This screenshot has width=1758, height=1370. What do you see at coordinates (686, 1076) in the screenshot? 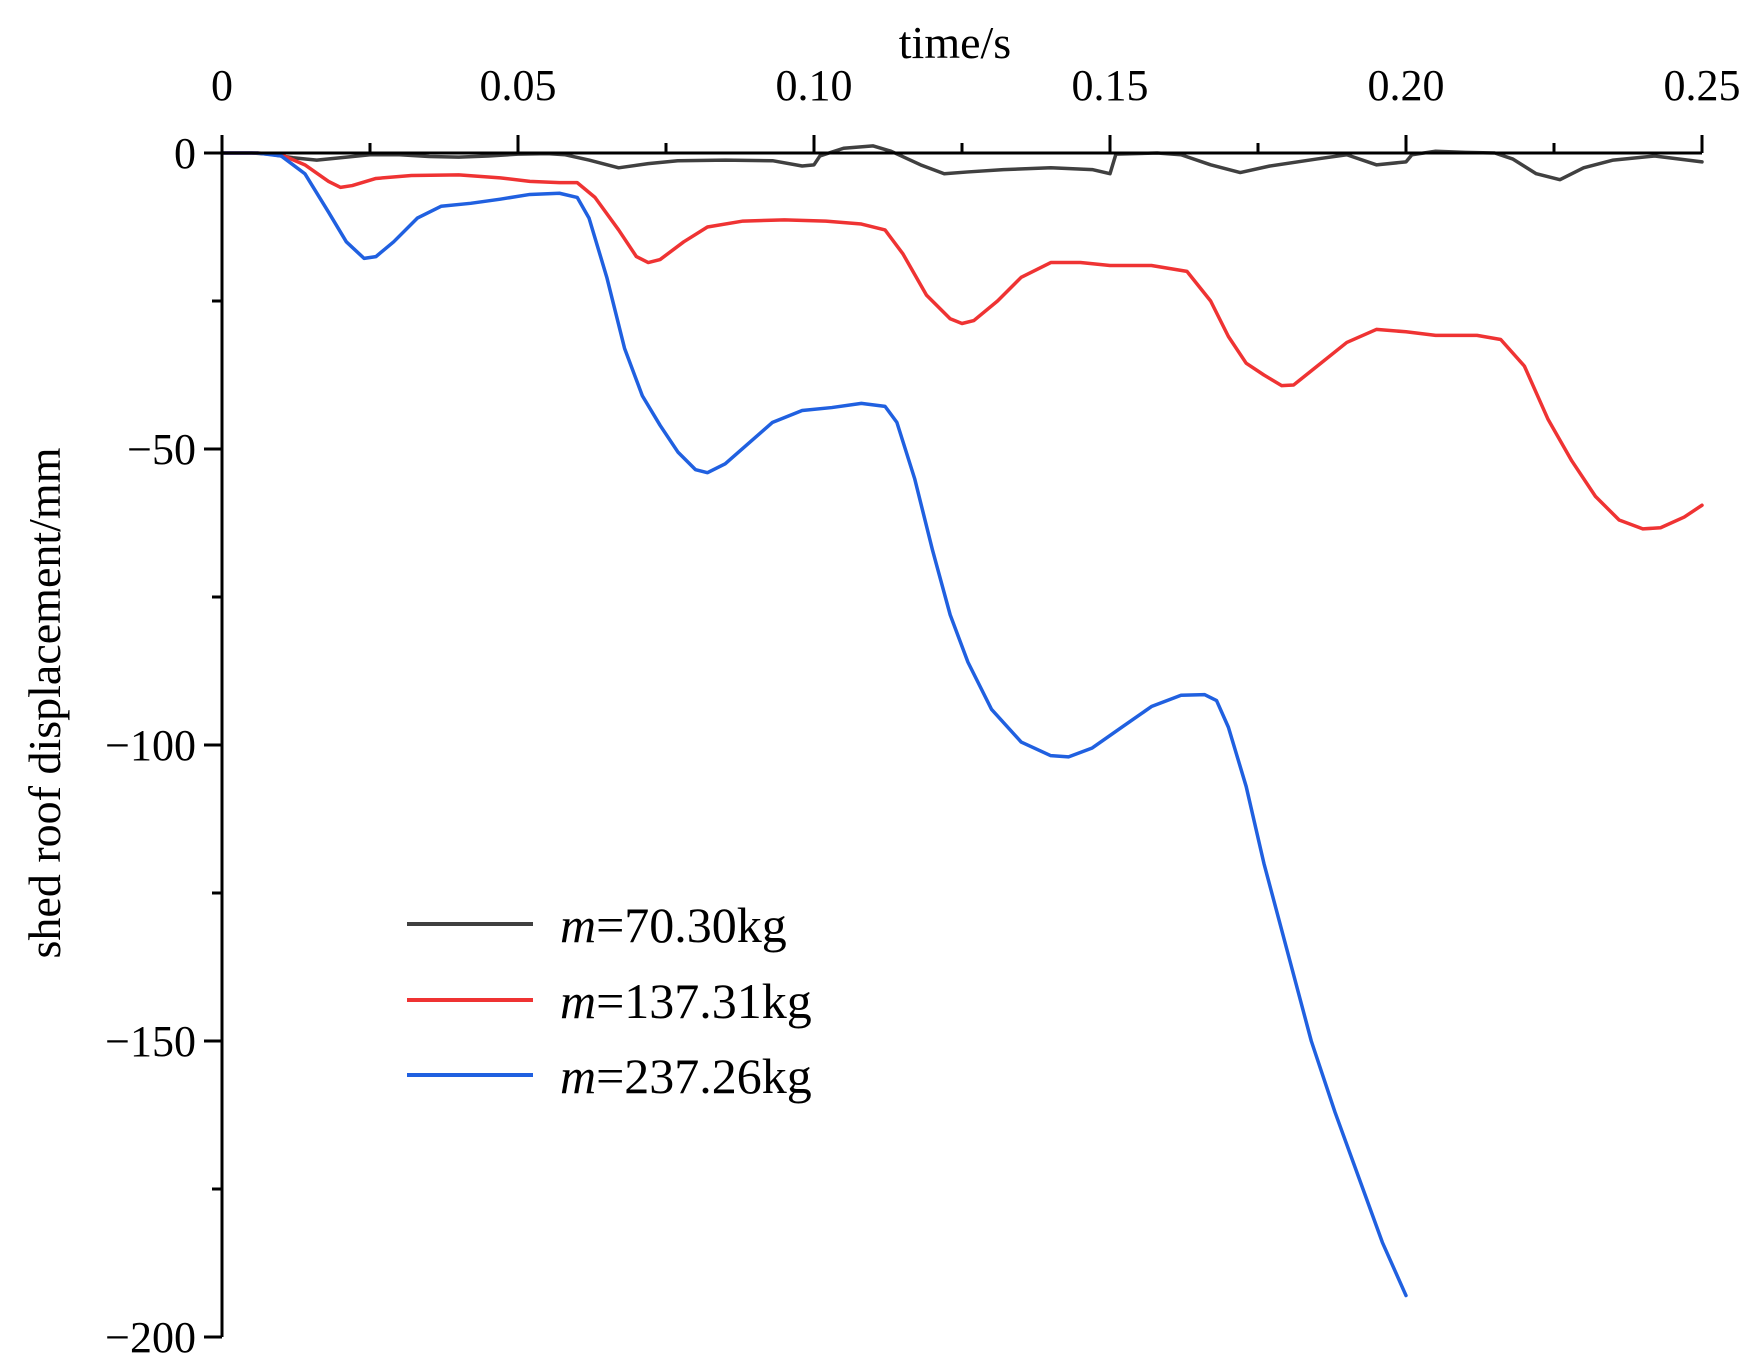
I see `legend-label-2: m=237.26kg` at bounding box center [686, 1076].